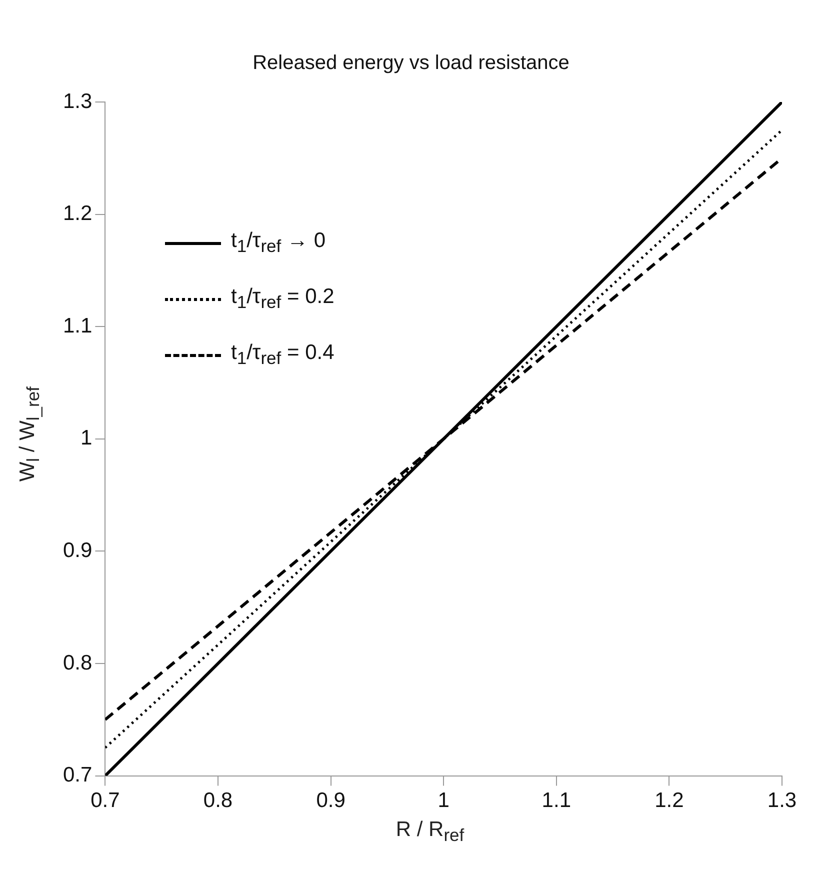 The height and width of the screenshot is (877, 822). Describe the element at coordinates (86, 438) in the screenshot. I see `y-tick-label: 1` at that location.